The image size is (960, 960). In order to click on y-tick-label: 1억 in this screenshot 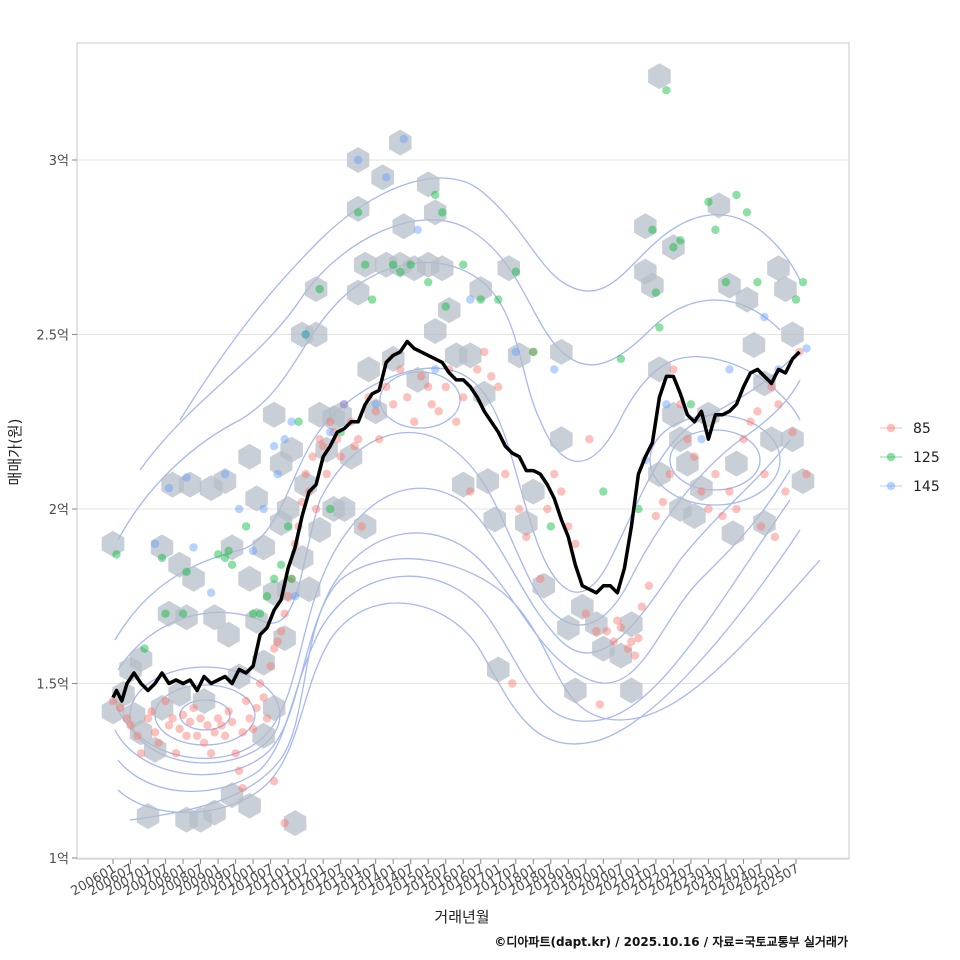, I will do `click(59, 859)`.